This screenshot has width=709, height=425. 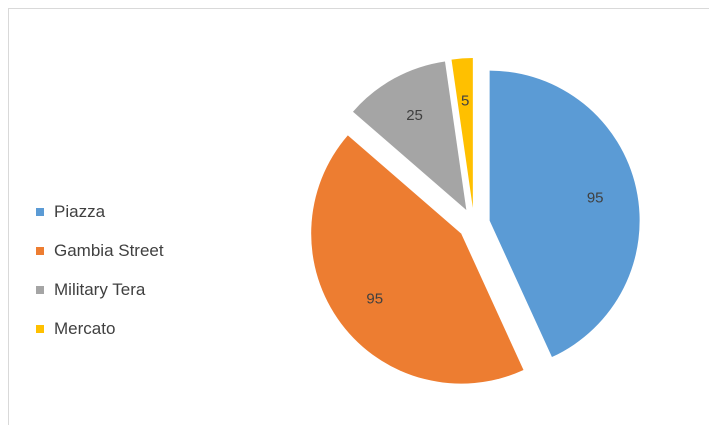 I want to click on legend-swatch-mercato, so click(x=40, y=329).